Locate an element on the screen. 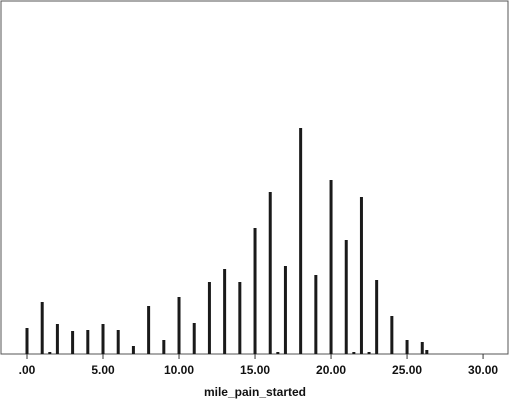 The width and height of the screenshot is (510, 402). x-tick-label: 20.00 is located at coordinates (331, 370).